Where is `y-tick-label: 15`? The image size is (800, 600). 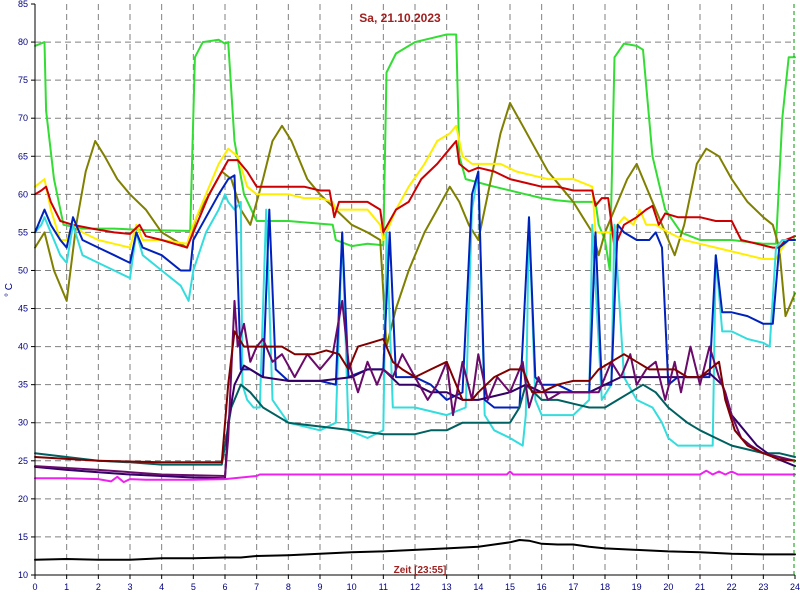 y-tick-label: 15 is located at coordinates (23, 537).